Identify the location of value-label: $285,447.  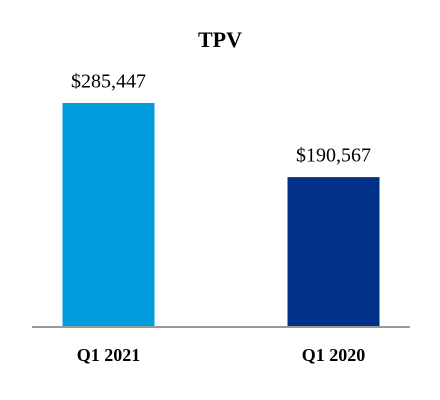
(108, 82).